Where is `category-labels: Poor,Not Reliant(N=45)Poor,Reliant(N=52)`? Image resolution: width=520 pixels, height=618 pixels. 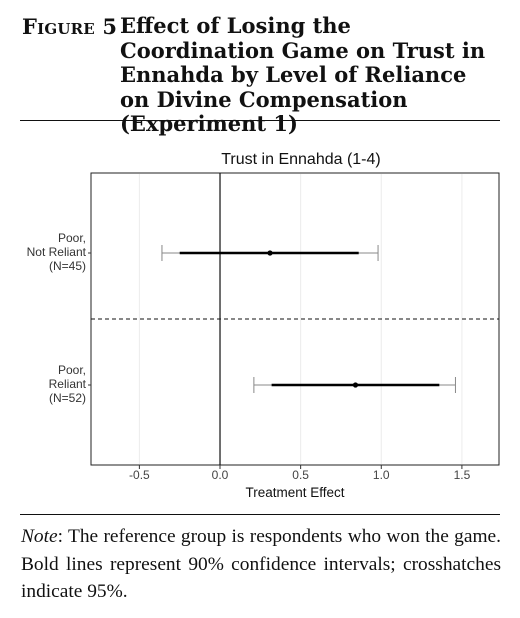 category-labels: Poor,Not Reliant(N=45)Poor,Reliant(N=52) is located at coordinates (59, 318).